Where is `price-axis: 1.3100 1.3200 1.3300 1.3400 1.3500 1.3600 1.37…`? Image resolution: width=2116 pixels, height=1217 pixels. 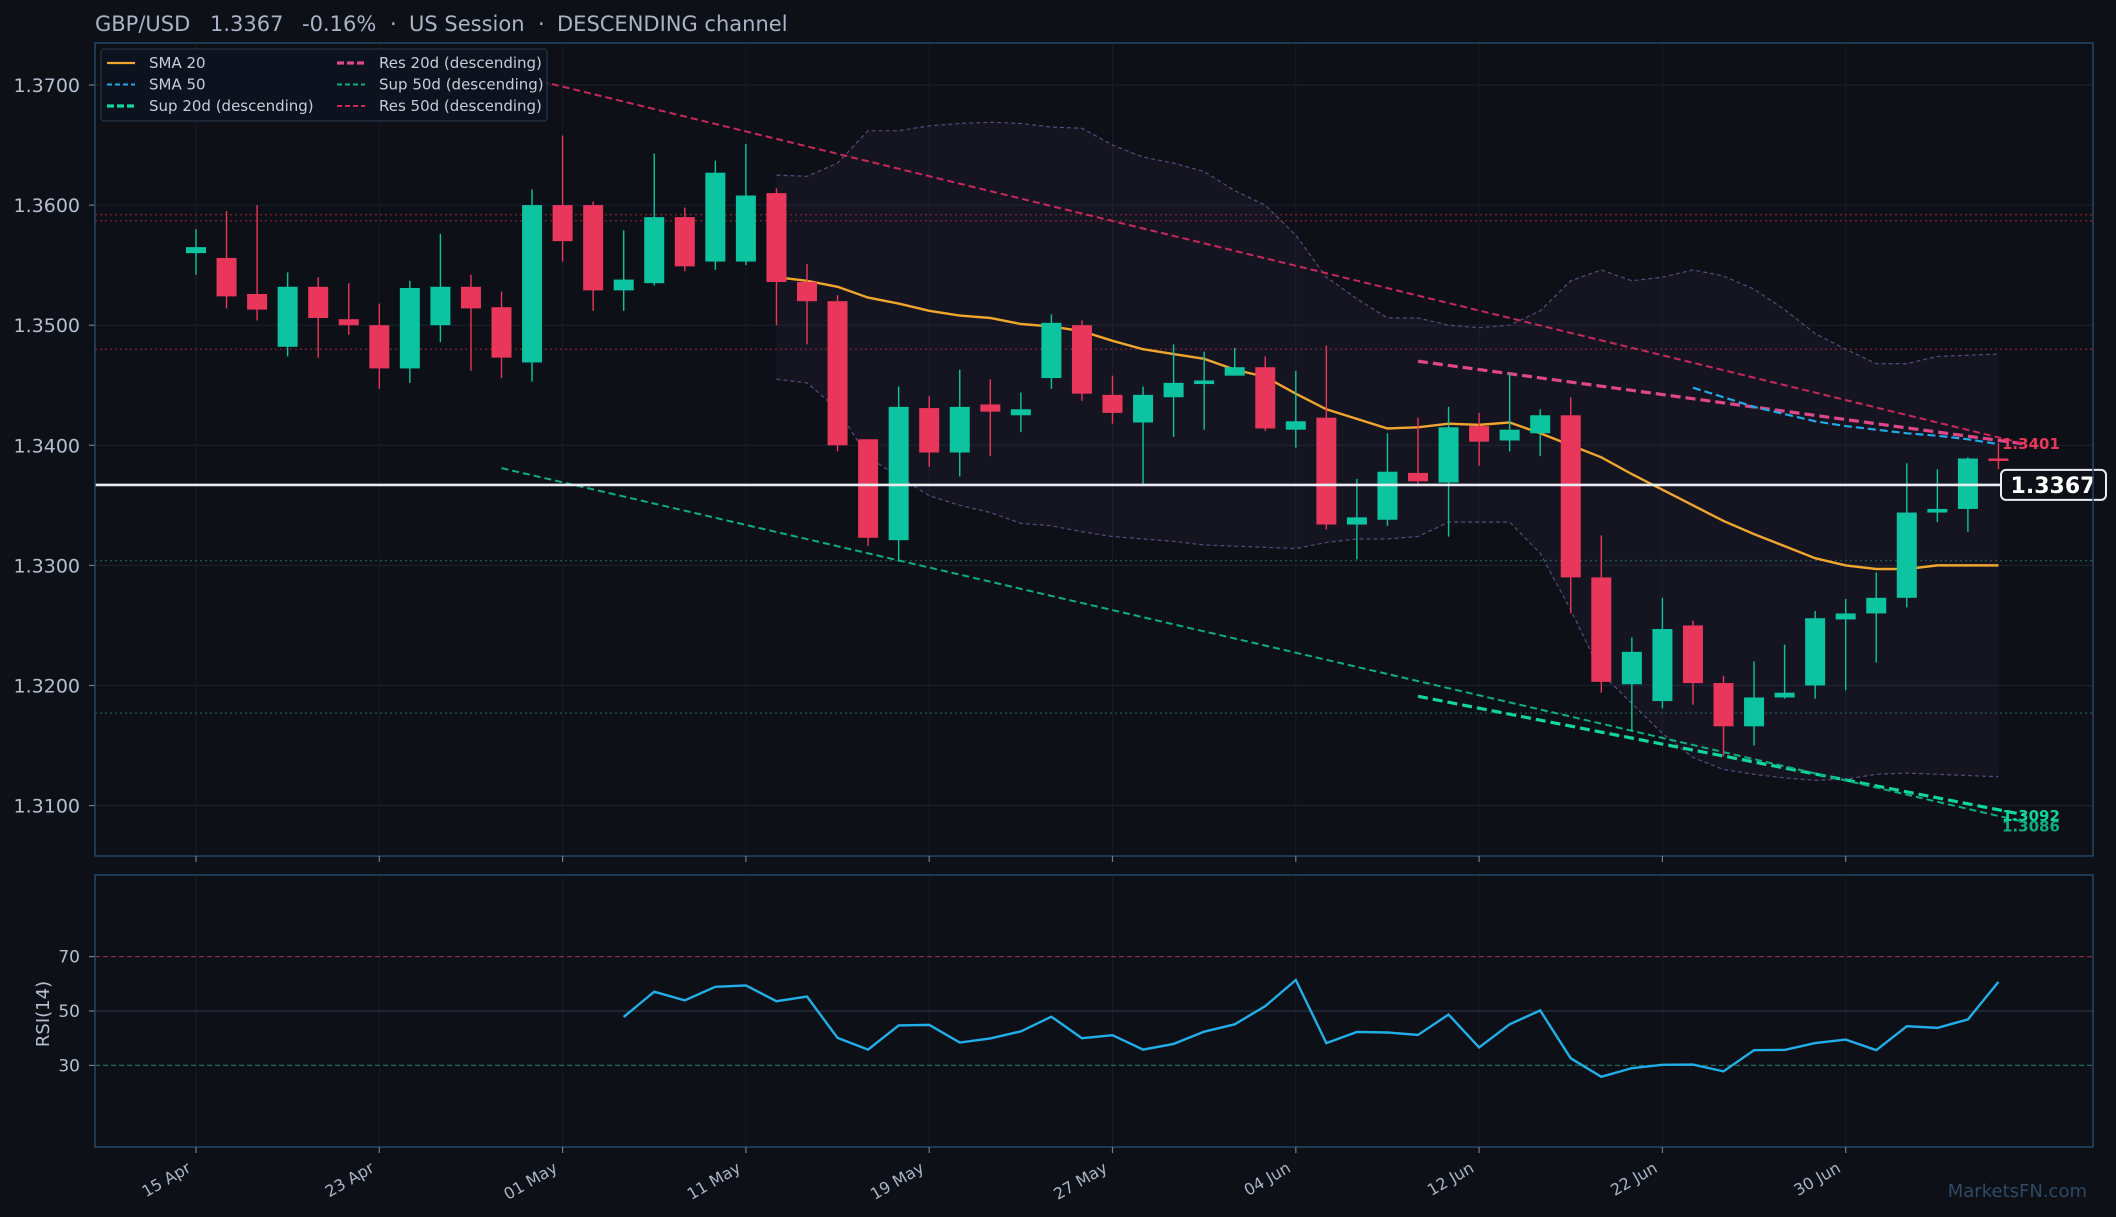
price-axis: 1.3100 1.3200 1.3300 1.3400 1.3500 1.3600 1.37… is located at coordinates (54, 446).